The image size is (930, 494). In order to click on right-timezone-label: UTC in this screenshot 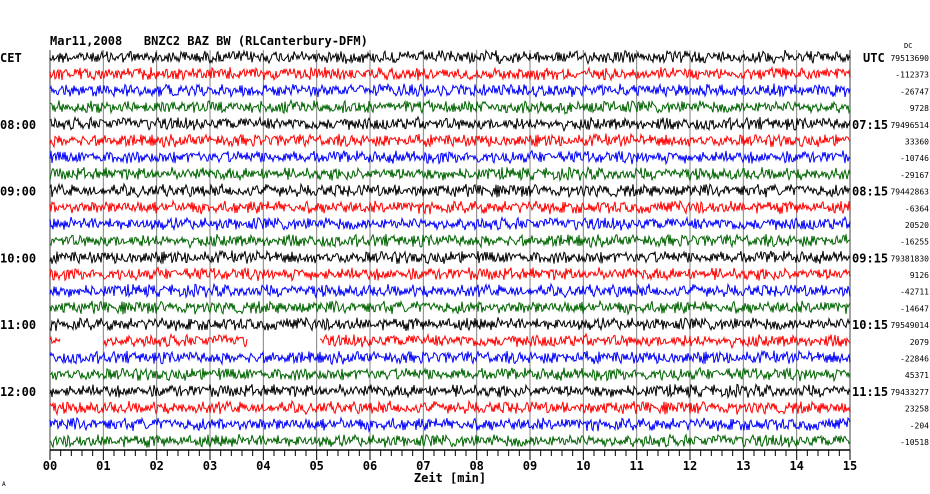, I will do `click(874, 58)`.